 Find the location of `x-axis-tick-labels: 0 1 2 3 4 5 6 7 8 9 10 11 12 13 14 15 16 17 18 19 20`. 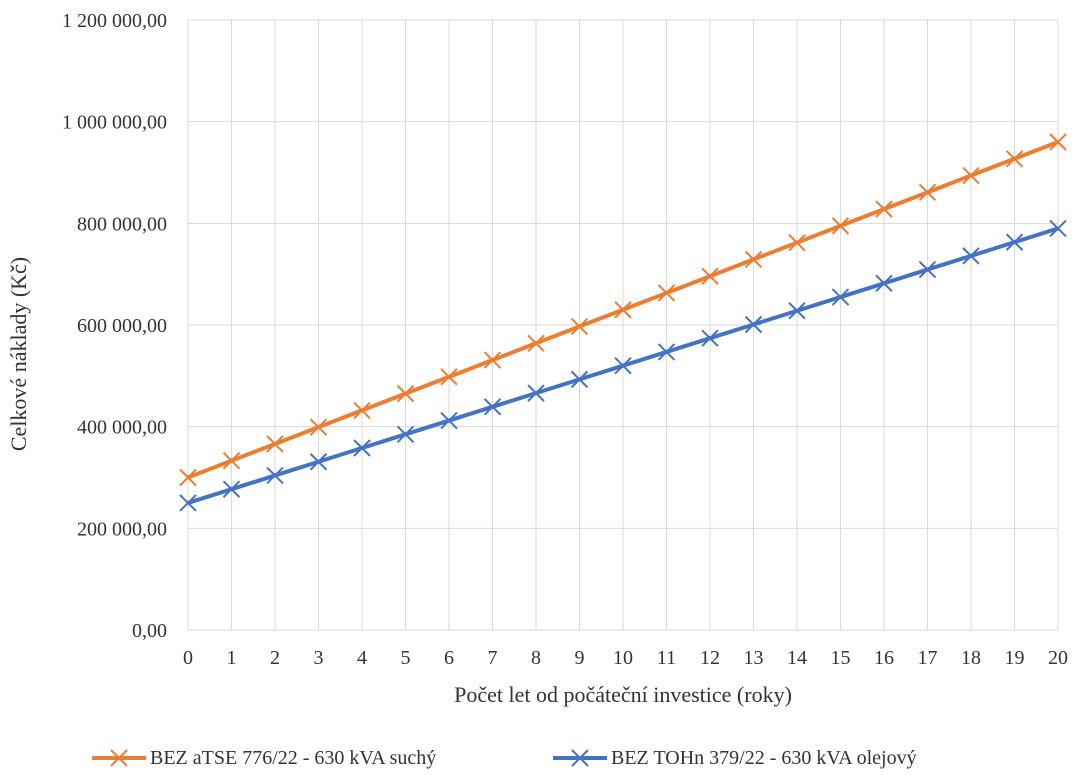

x-axis-tick-labels: 0 1 2 3 4 5 6 7 8 9 10 11 12 13 14 15 16 17 18 19 20 is located at coordinates (625, 658).